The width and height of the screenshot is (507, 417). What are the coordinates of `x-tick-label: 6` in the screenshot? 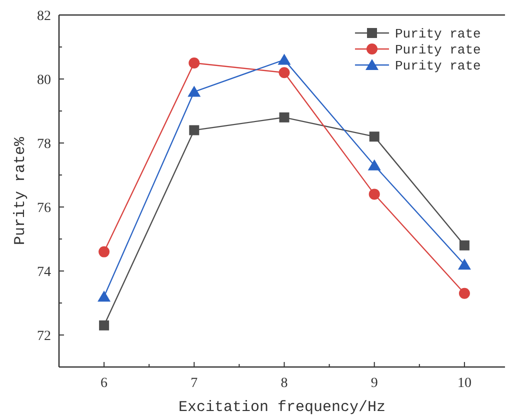 It's located at (104, 383).